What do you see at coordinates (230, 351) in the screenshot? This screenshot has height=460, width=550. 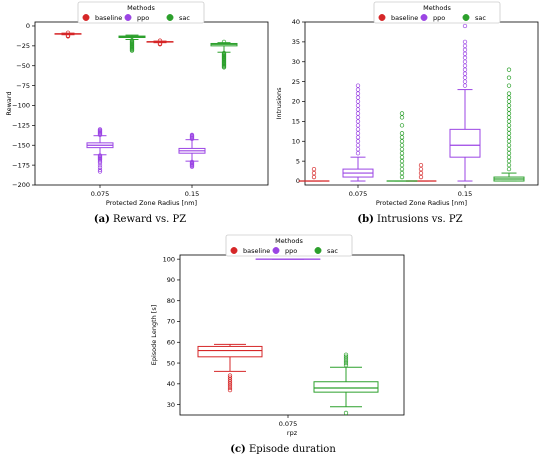 I see `box-iqr` at bounding box center [230, 351].